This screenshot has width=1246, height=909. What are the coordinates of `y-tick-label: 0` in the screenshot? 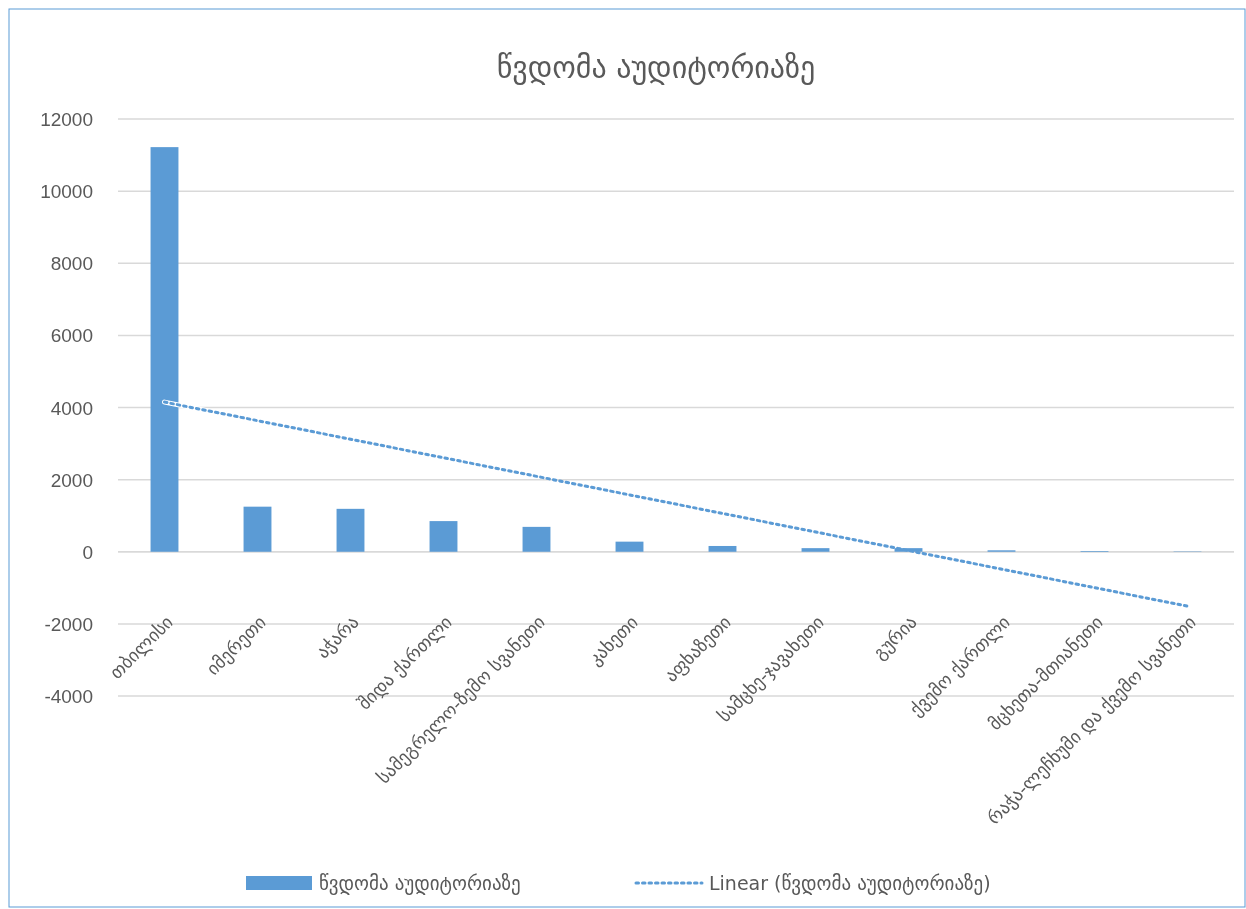 It's located at (87, 552).